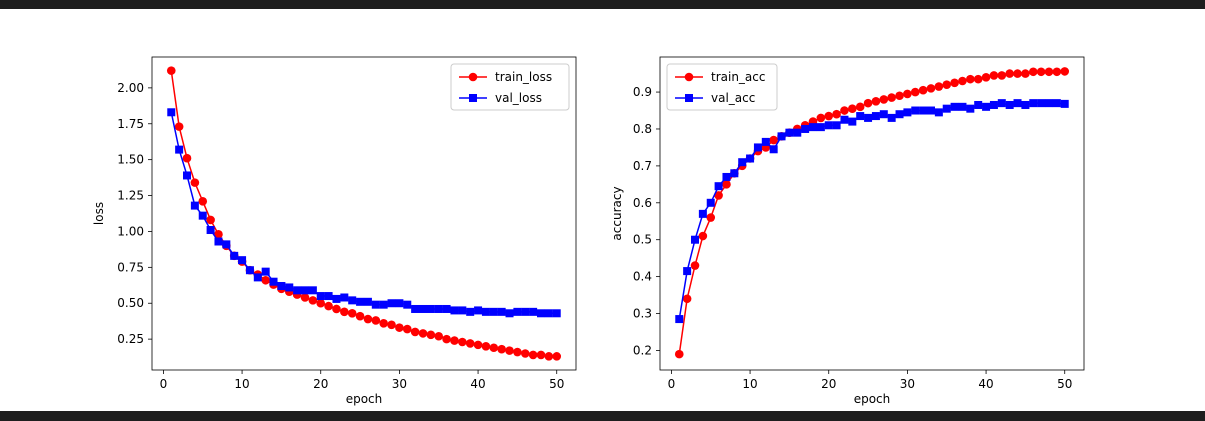  I want to click on acc-xtick-label: 30, so click(907, 384).